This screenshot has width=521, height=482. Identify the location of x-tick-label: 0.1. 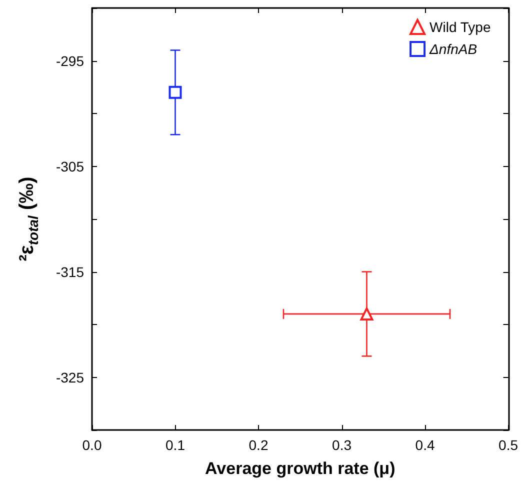
(176, 445).